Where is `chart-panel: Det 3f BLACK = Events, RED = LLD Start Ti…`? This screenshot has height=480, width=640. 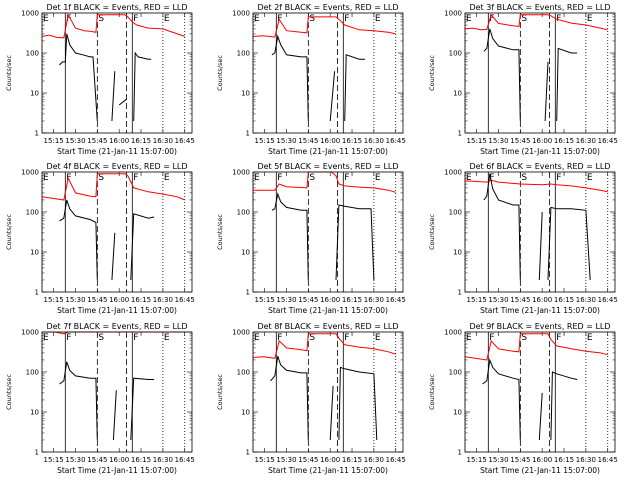
chart-panel: Det 3f BLACK = Events, RED = LLD Start Ti… is located at coordinates (523, 79).